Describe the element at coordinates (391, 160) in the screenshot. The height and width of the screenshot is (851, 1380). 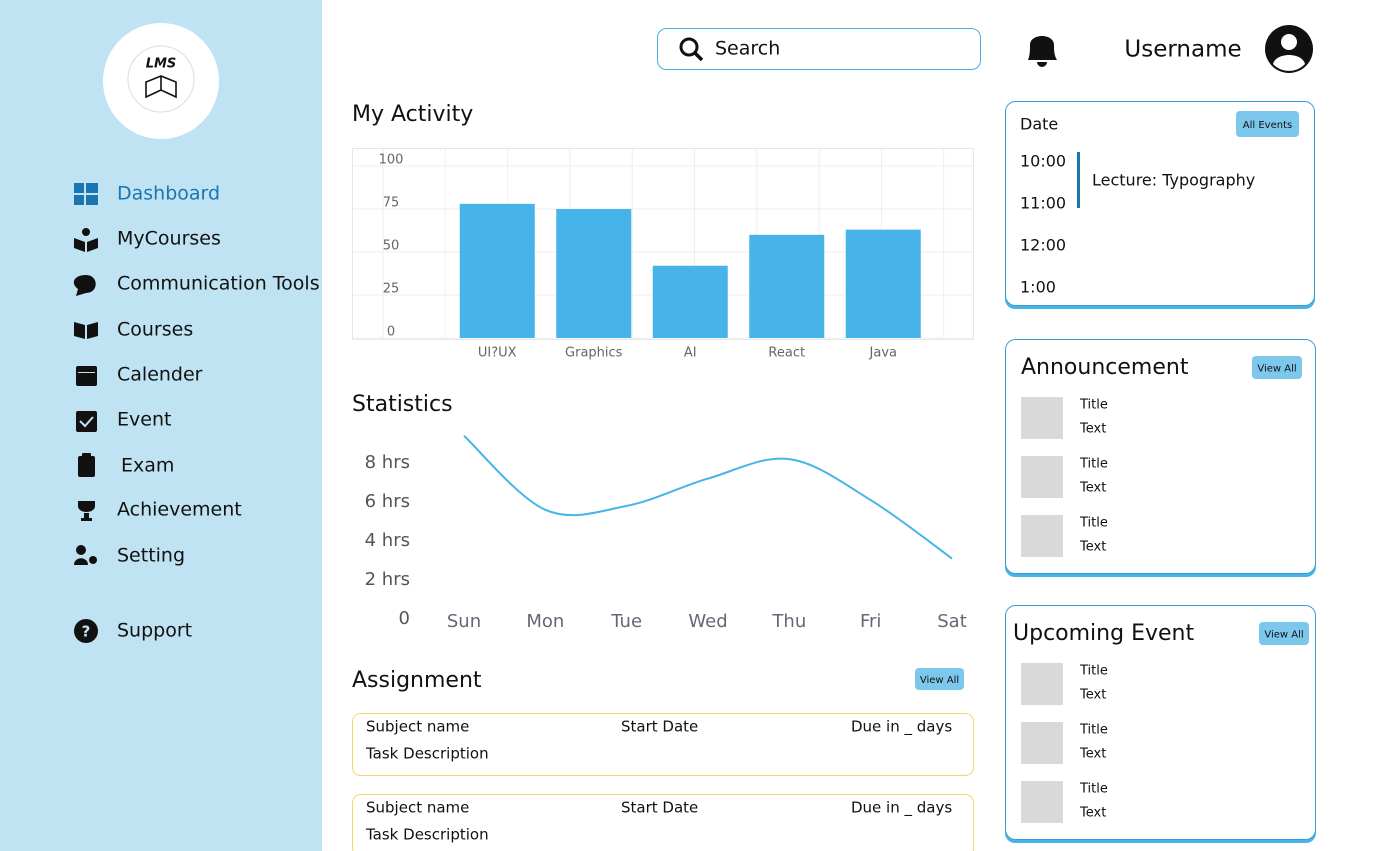
I see `y-tick-label: 100` at that location.